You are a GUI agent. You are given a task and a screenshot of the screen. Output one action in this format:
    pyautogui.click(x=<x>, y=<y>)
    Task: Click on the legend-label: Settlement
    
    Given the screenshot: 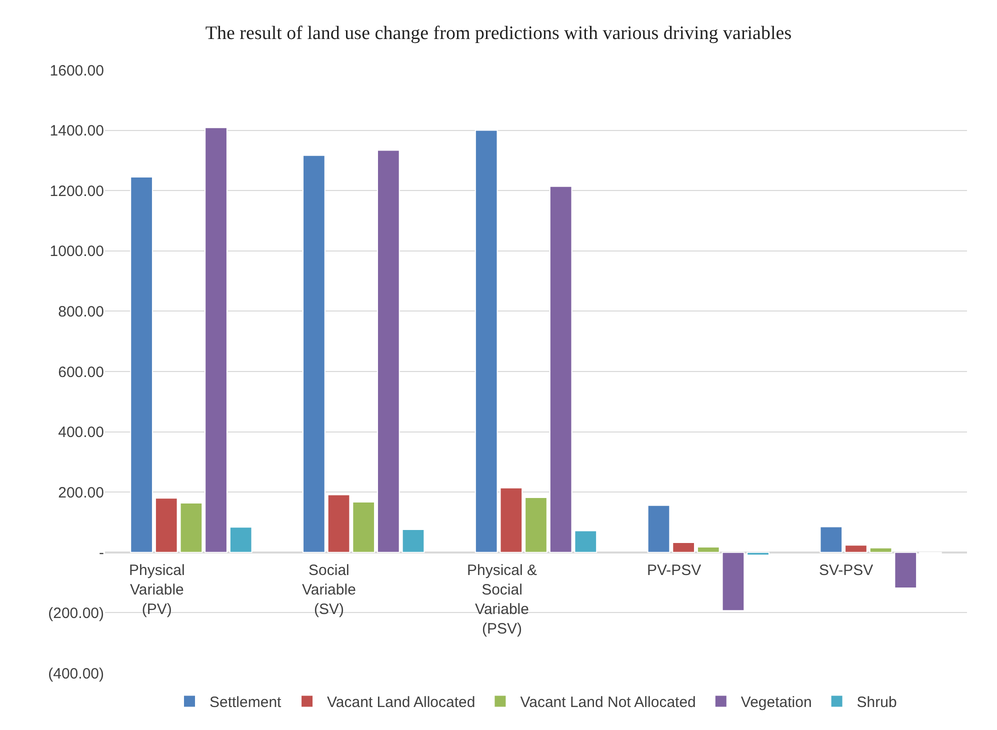 What is the action you would take?
    pyautogui.click(x=246, y=703)
    